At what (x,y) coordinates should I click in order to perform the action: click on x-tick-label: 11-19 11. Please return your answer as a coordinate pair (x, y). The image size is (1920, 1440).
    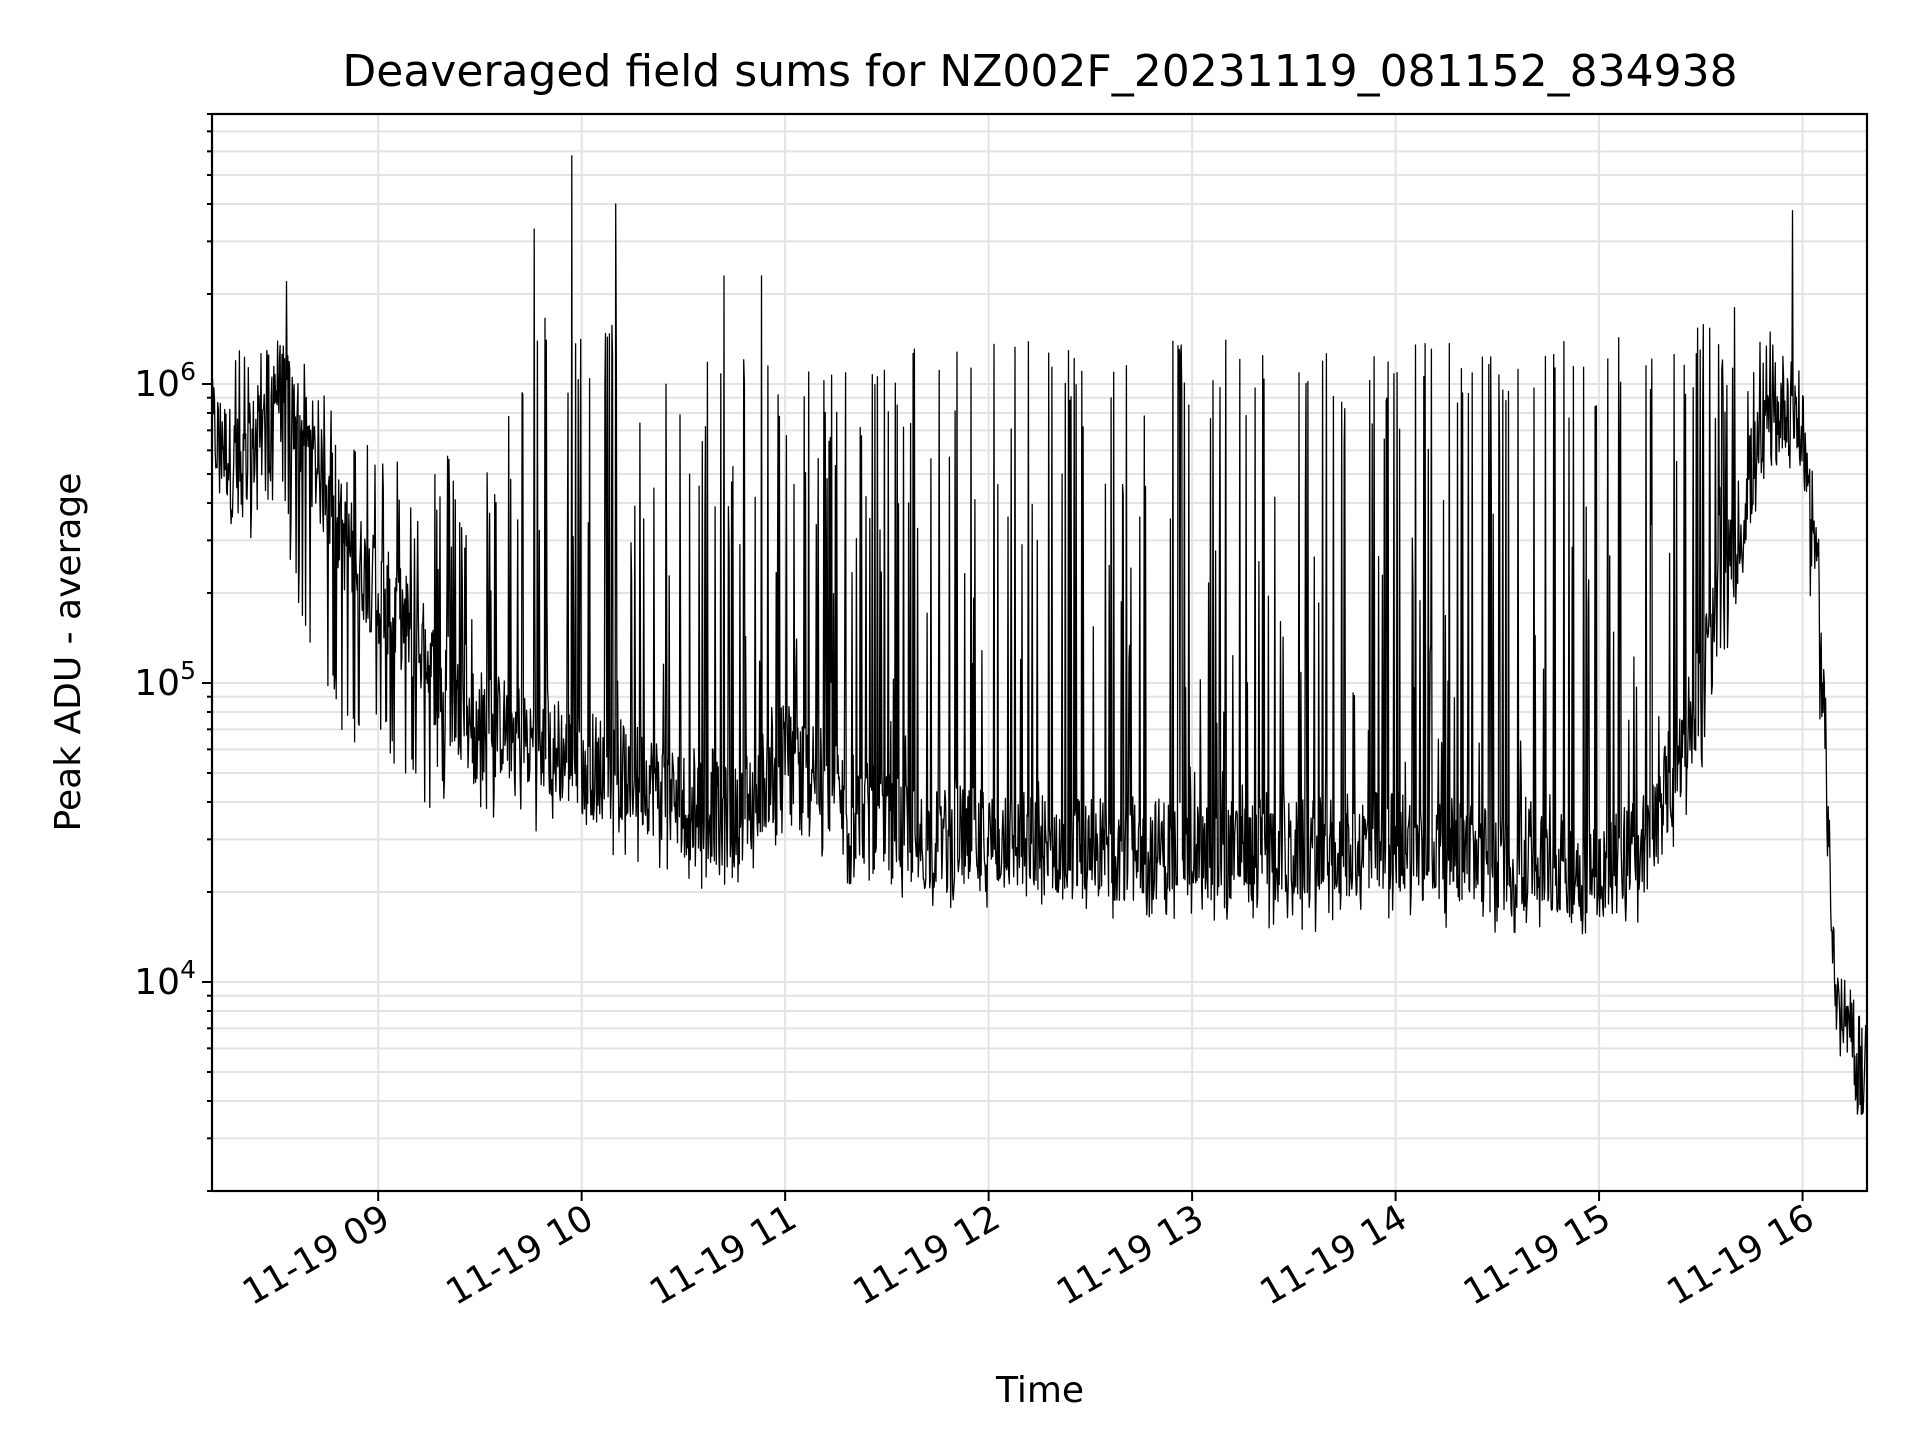
    Looking at the image, I should click on (723, 1255).